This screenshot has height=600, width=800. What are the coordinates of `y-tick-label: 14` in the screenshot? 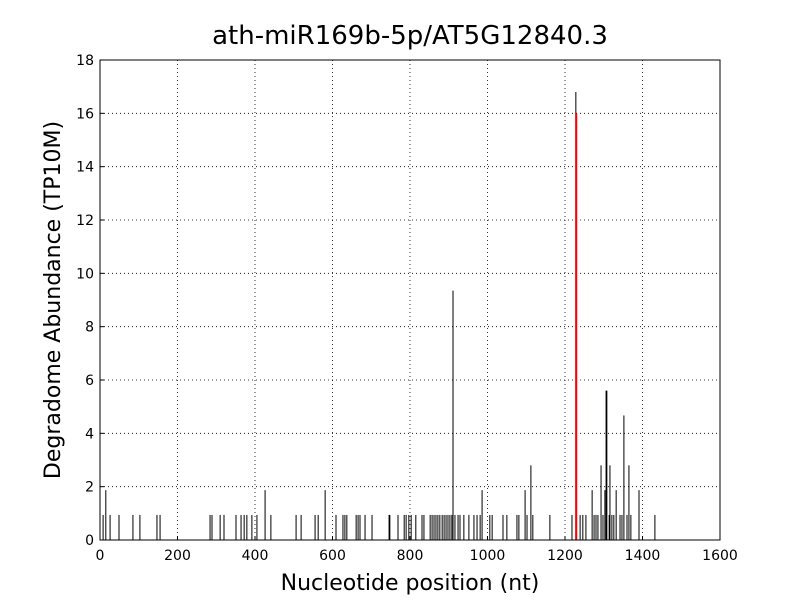 It's located at (85, 168).